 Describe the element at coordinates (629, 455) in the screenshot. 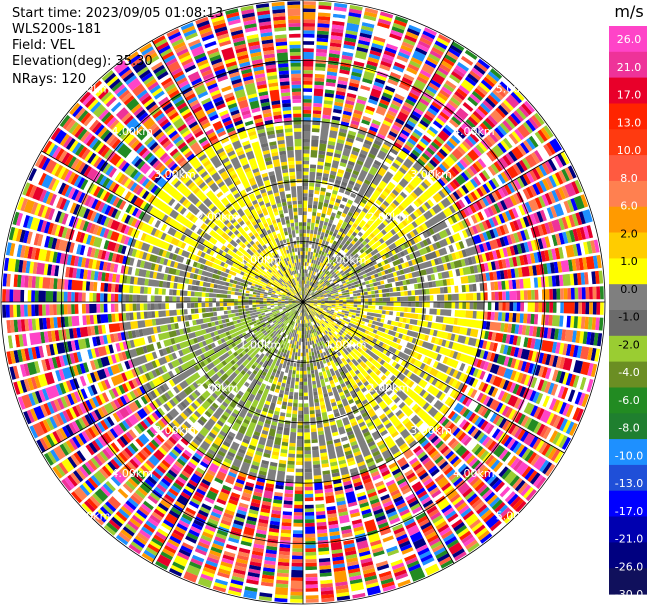

I see `colorbar-tick-label: -10.0` at that location.